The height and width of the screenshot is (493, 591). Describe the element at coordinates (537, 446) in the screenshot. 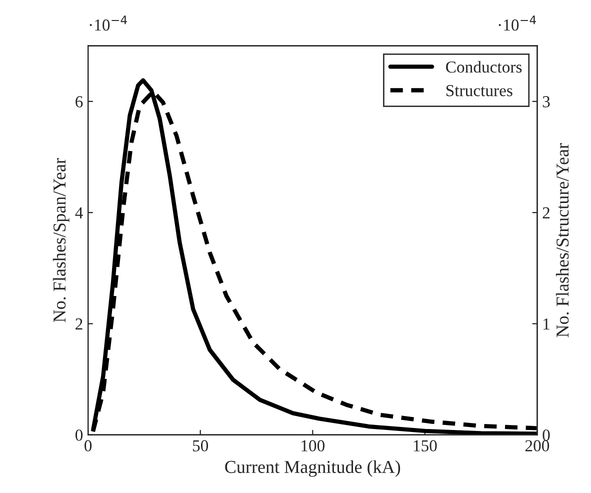

I see `x-tick-label: 200` at that location.